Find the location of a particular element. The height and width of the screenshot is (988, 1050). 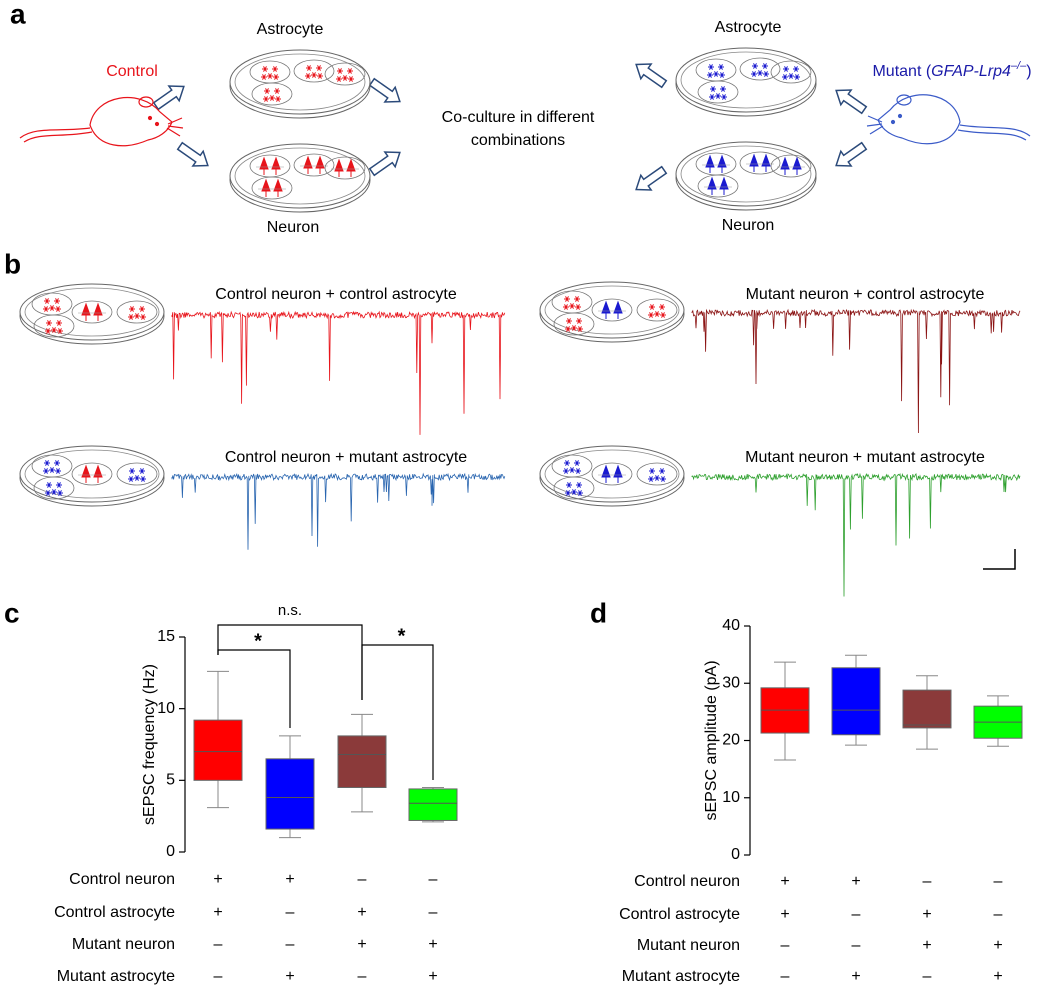

y-tick-label: 10 is located at coordinates (166, 708).